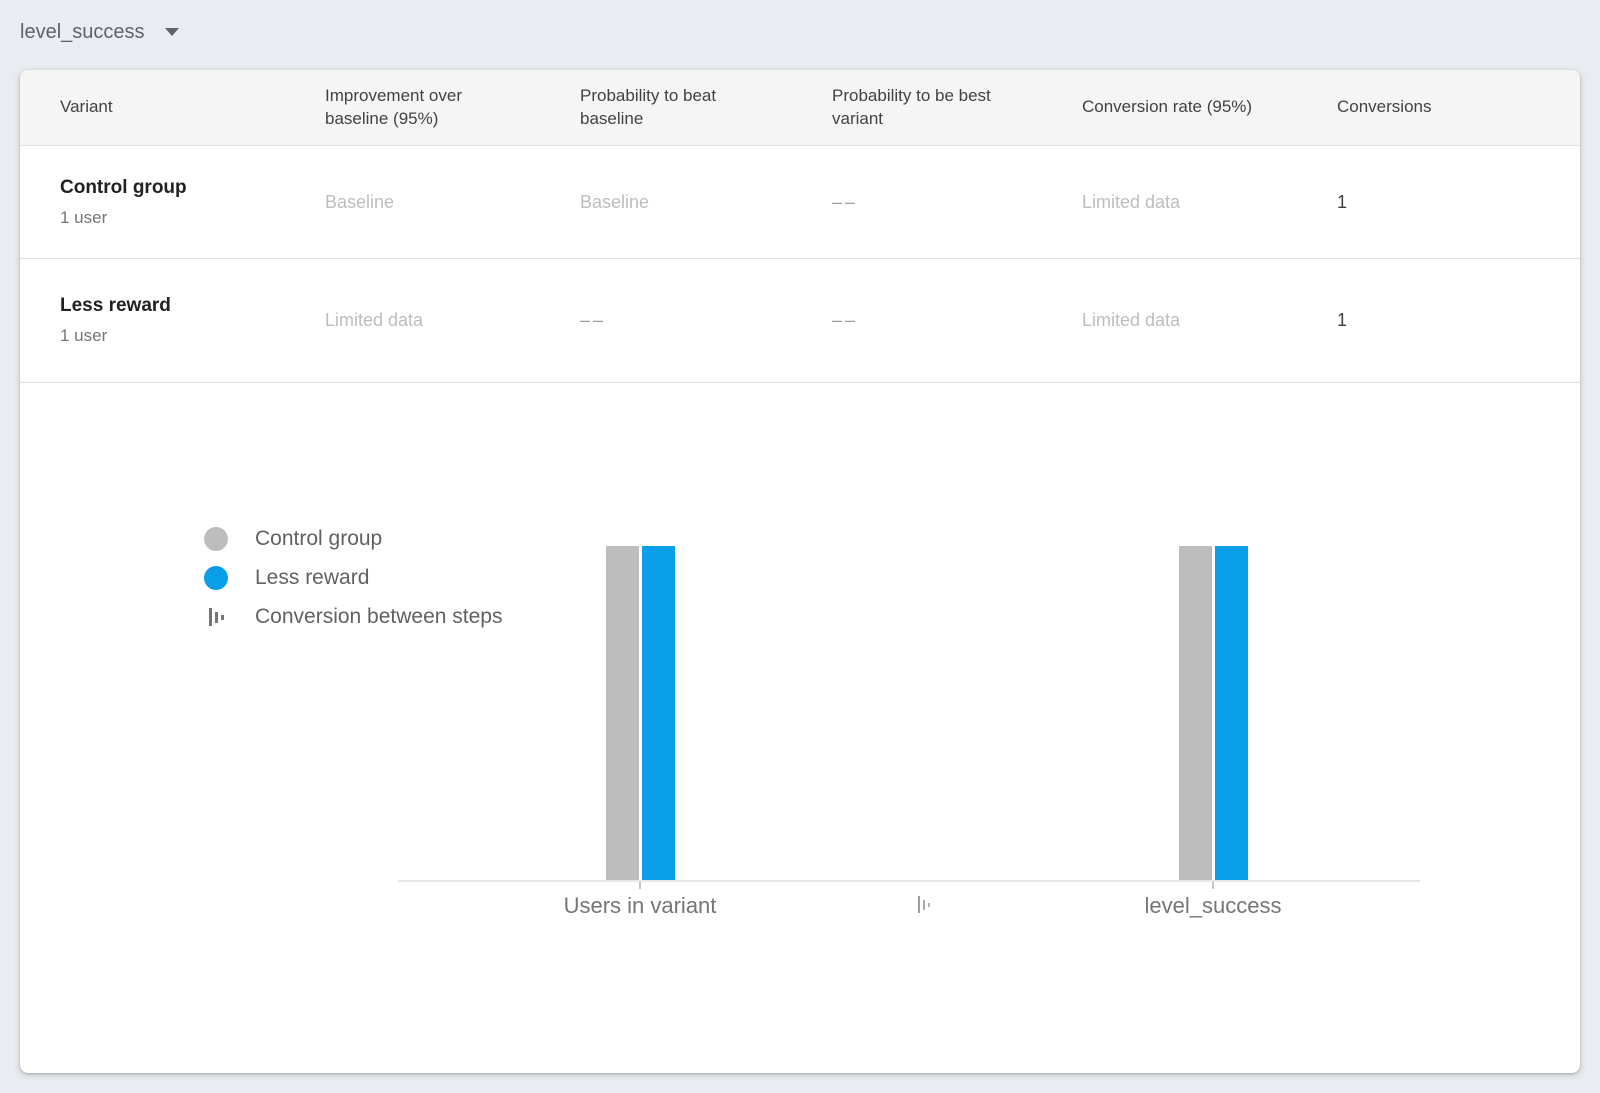 The image size is (1600, 1093). Describe the element at coordinates (123, 187) in the screenshot. I see `variant-name: Control group` at that location.